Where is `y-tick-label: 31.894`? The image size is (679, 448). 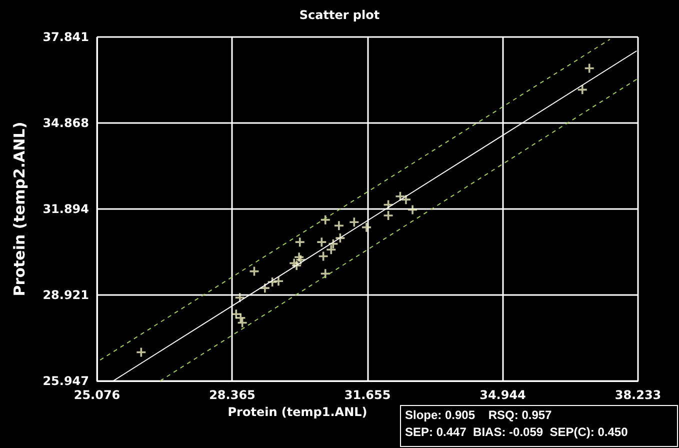
y-tick-label: 31.894 is located at coordinates (65, 209).